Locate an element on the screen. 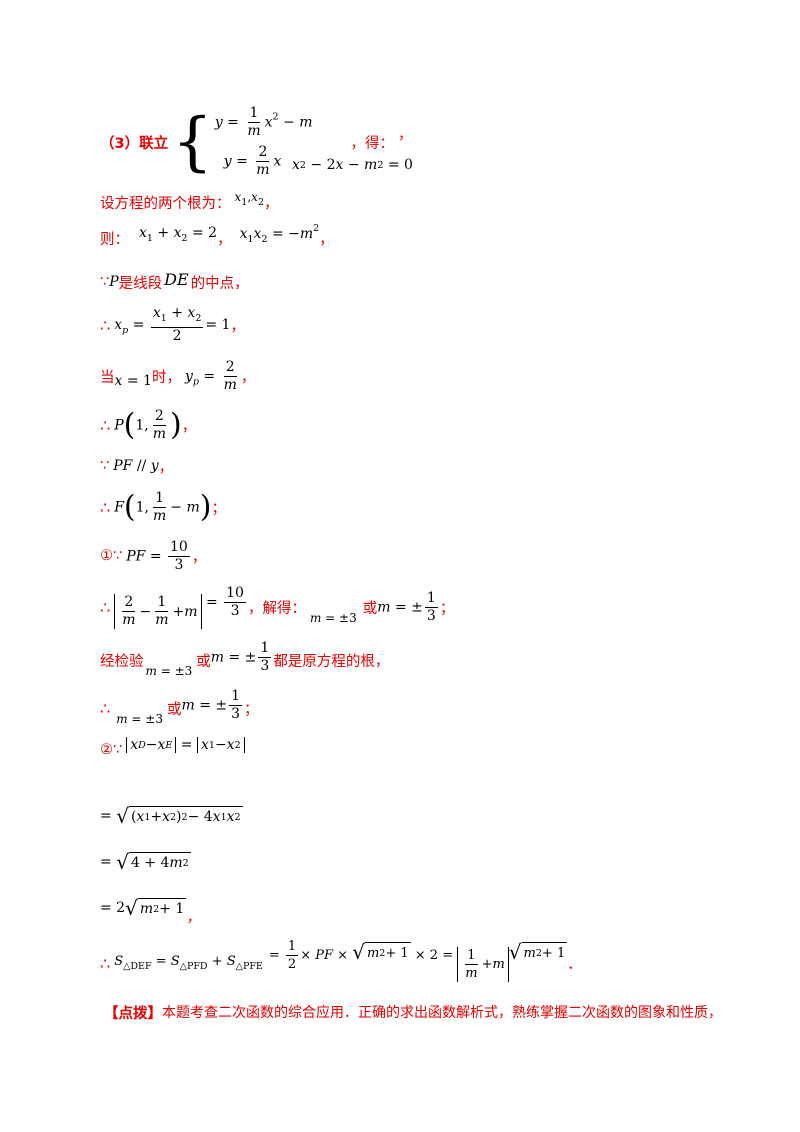 The height and width of the screenshot is (1132, 800). get-text: ，得： is located at coordinates (372, 143).